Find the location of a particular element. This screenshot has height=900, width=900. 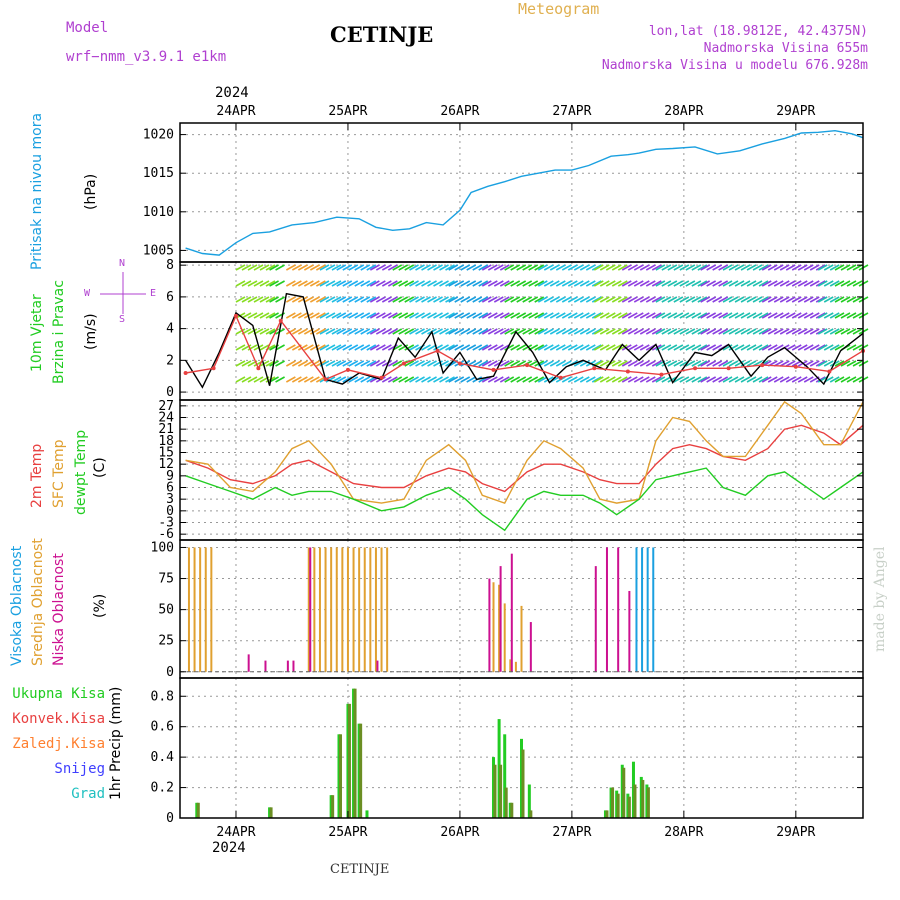

series-line-gust is located at coordinates (524, 347).